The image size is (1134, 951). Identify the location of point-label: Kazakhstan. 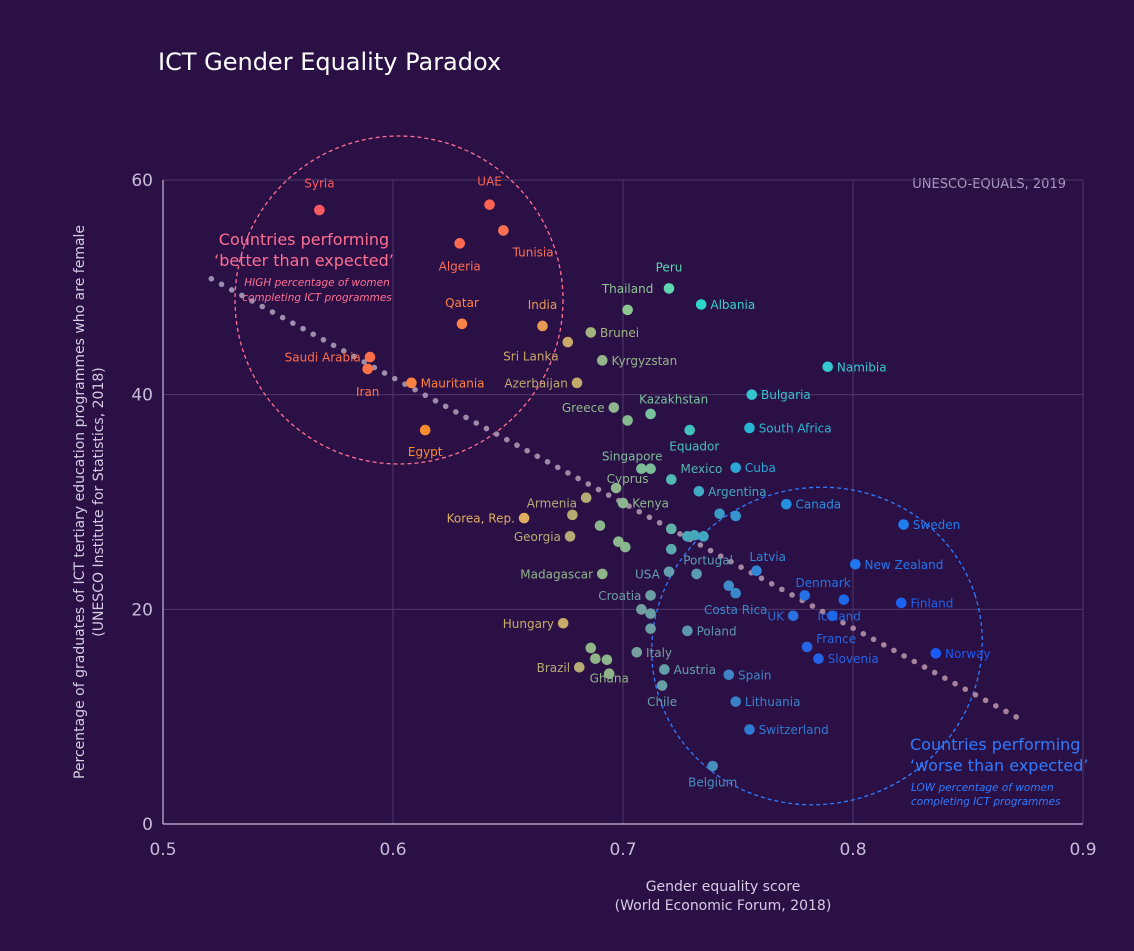
(673, 399).